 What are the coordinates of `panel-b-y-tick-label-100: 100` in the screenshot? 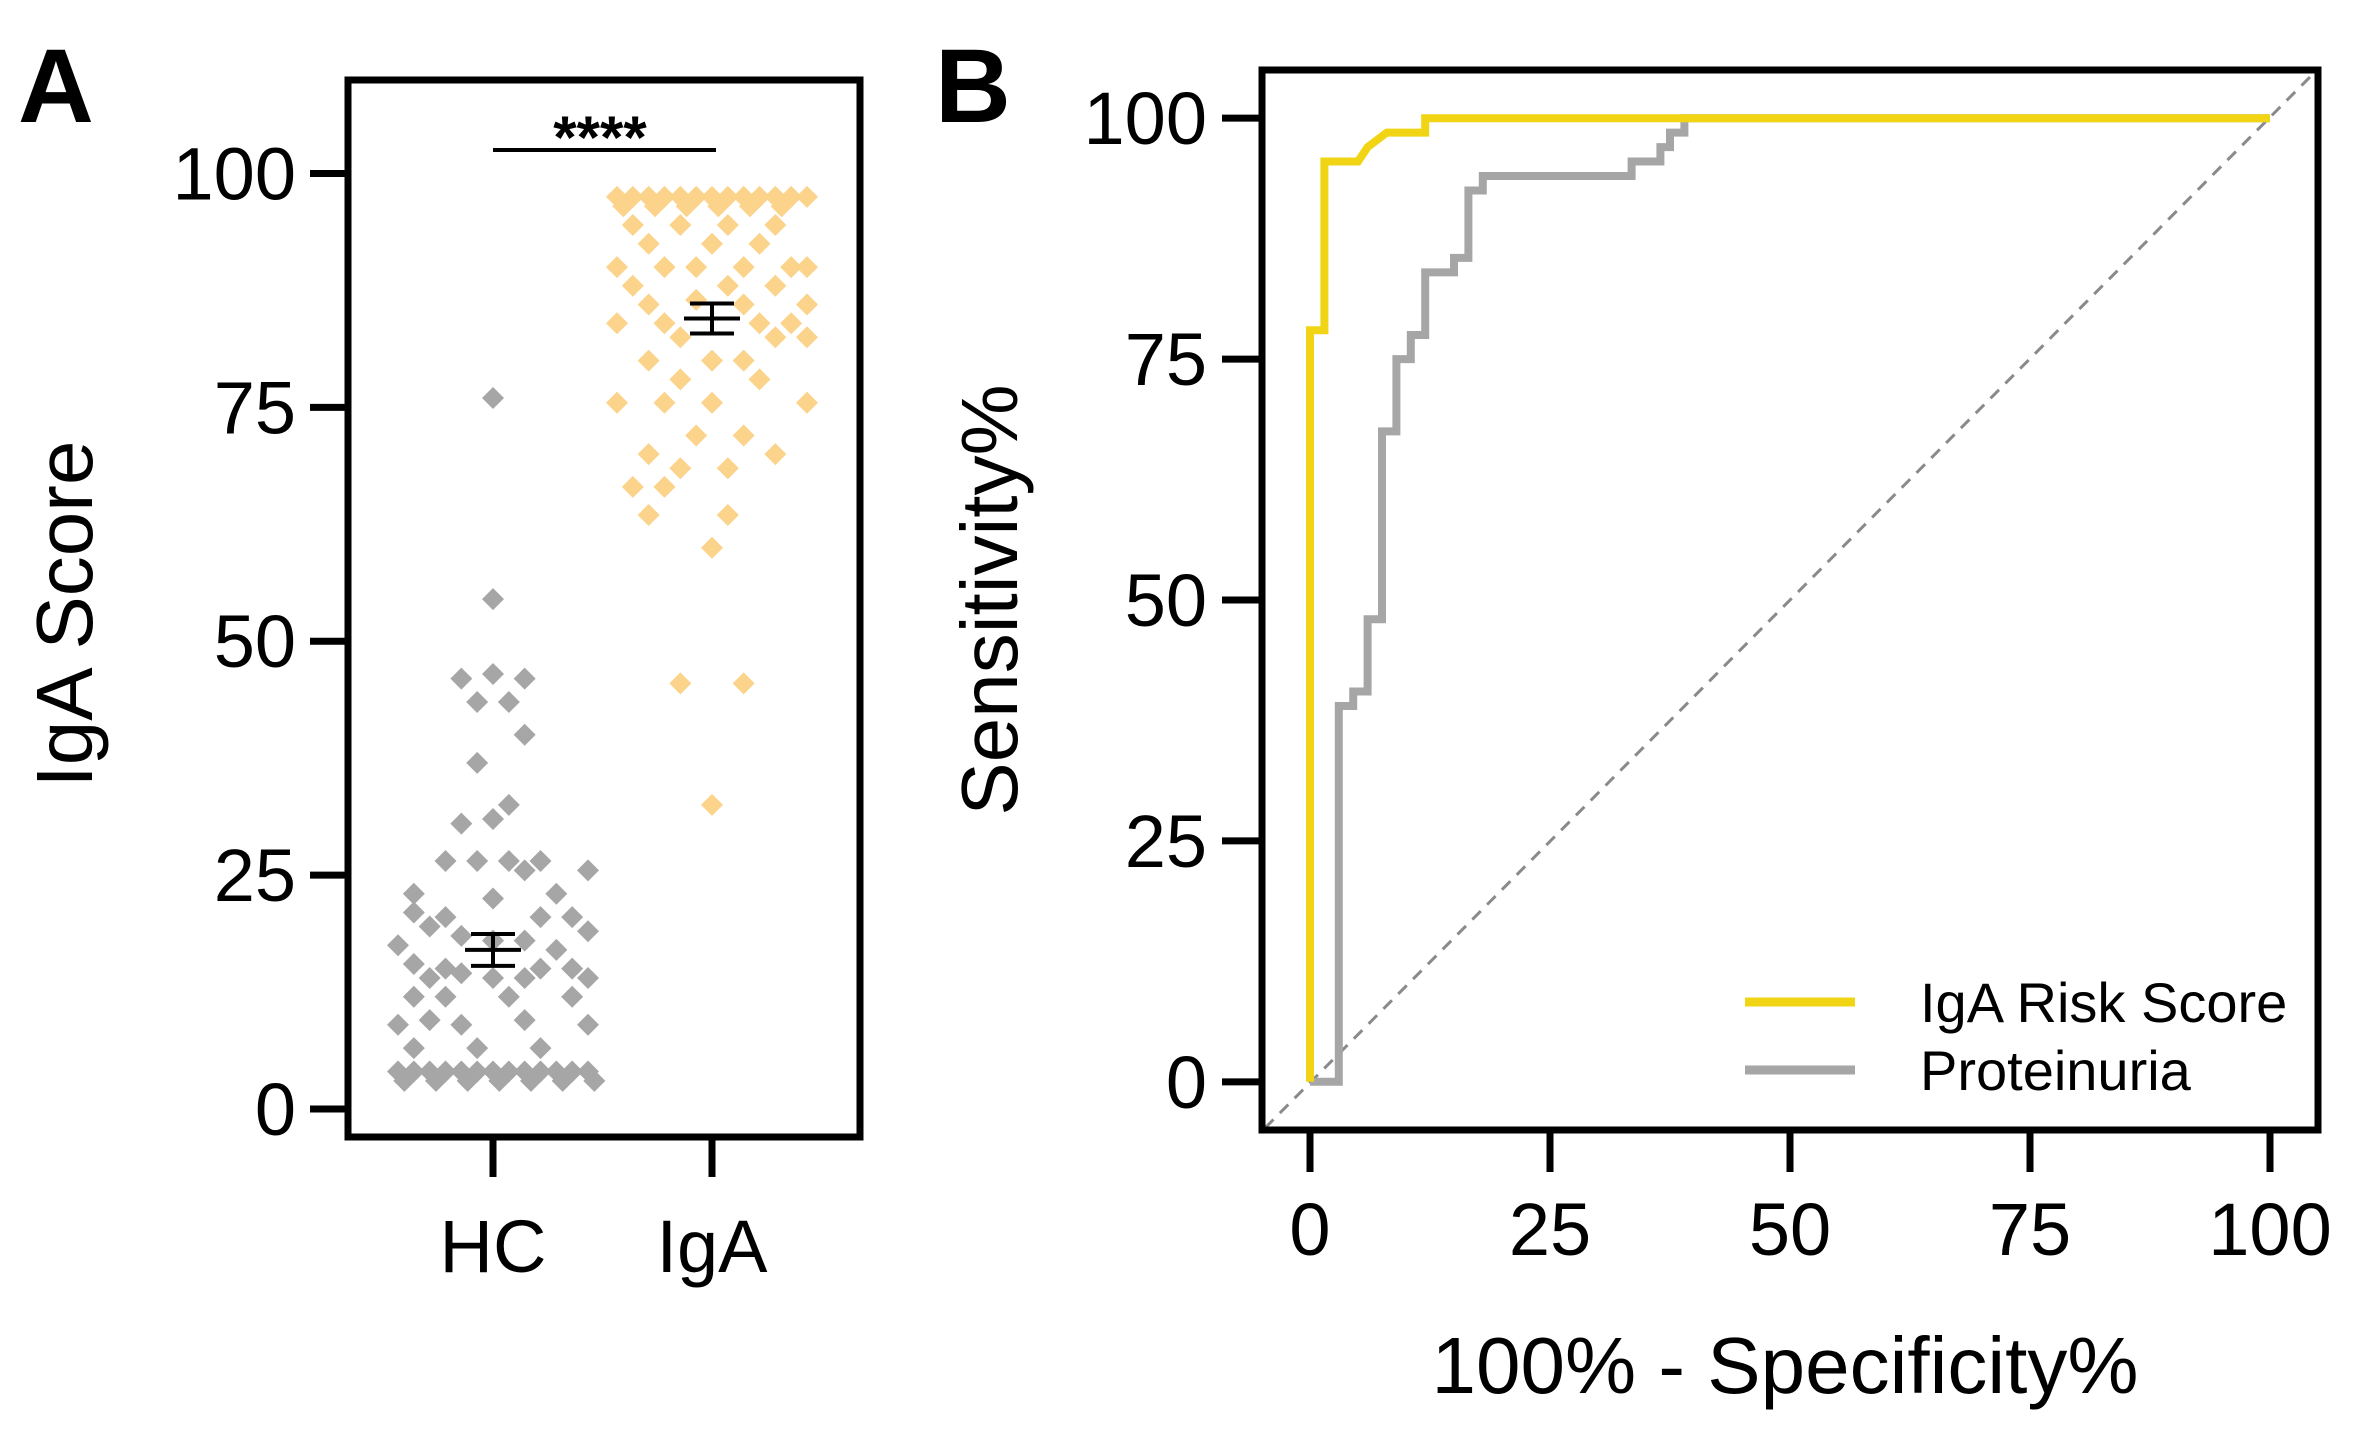 It's located at (1145, 118).